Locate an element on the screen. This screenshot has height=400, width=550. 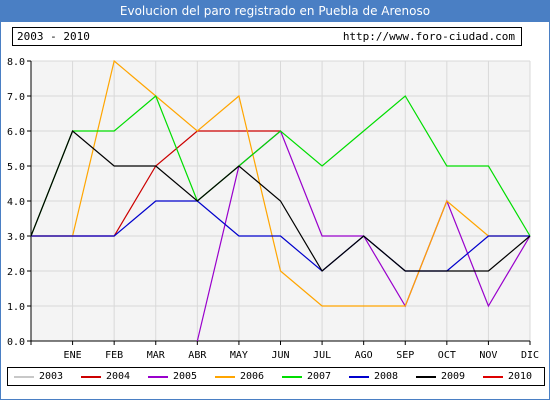
legend-item-2003: 2003 is located at coordinates (38, 376).